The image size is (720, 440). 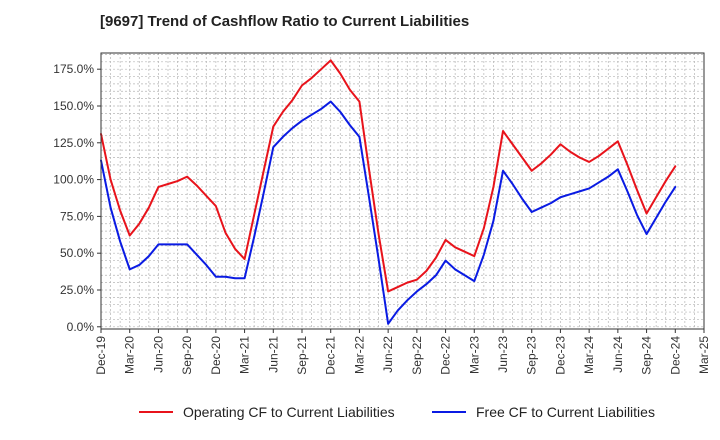 What do you see at coordinates (77, 216) in the screenshot?
I see `y-tick-label: 75.0%` at bounding box center [77, 216].